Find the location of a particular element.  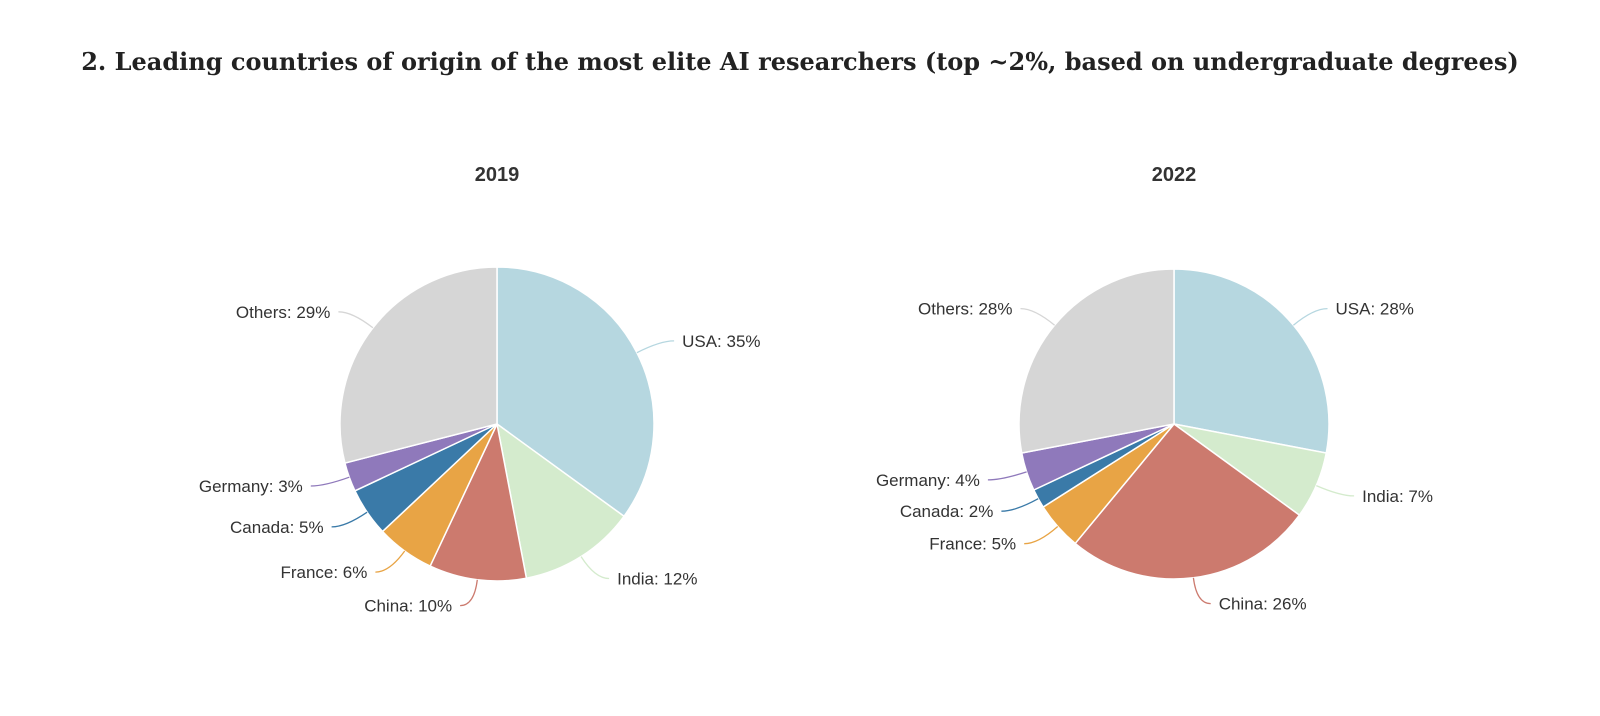

slice-label-2019-india: India: 12% is located at coordinates (657, 579).